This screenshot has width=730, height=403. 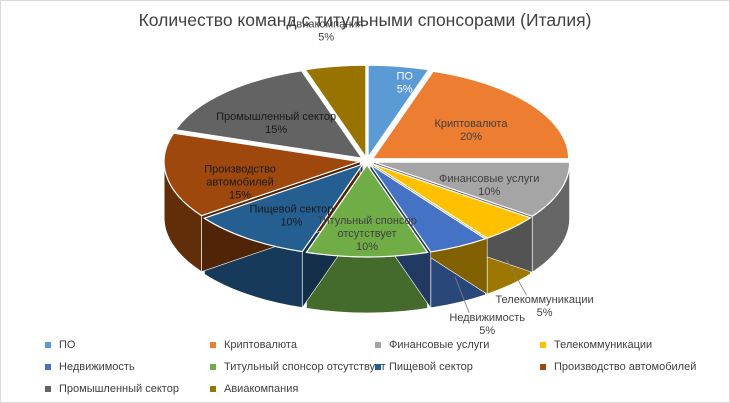 I want to click on legend-item: Финансовые услуги, so click(x=432, y=345).